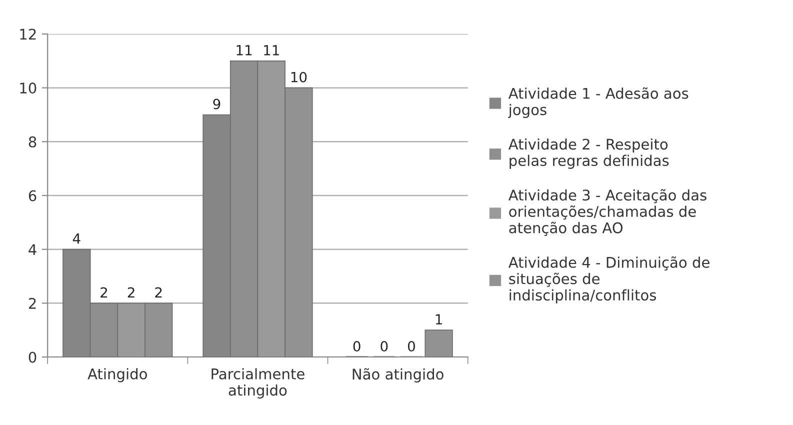 This screenshot has width=793, height=425. What do you see at coordinates (258, 383) in the screenshot?
I see `x-tick-label: Parcialmente atingido` at bounding box center [258, 383].